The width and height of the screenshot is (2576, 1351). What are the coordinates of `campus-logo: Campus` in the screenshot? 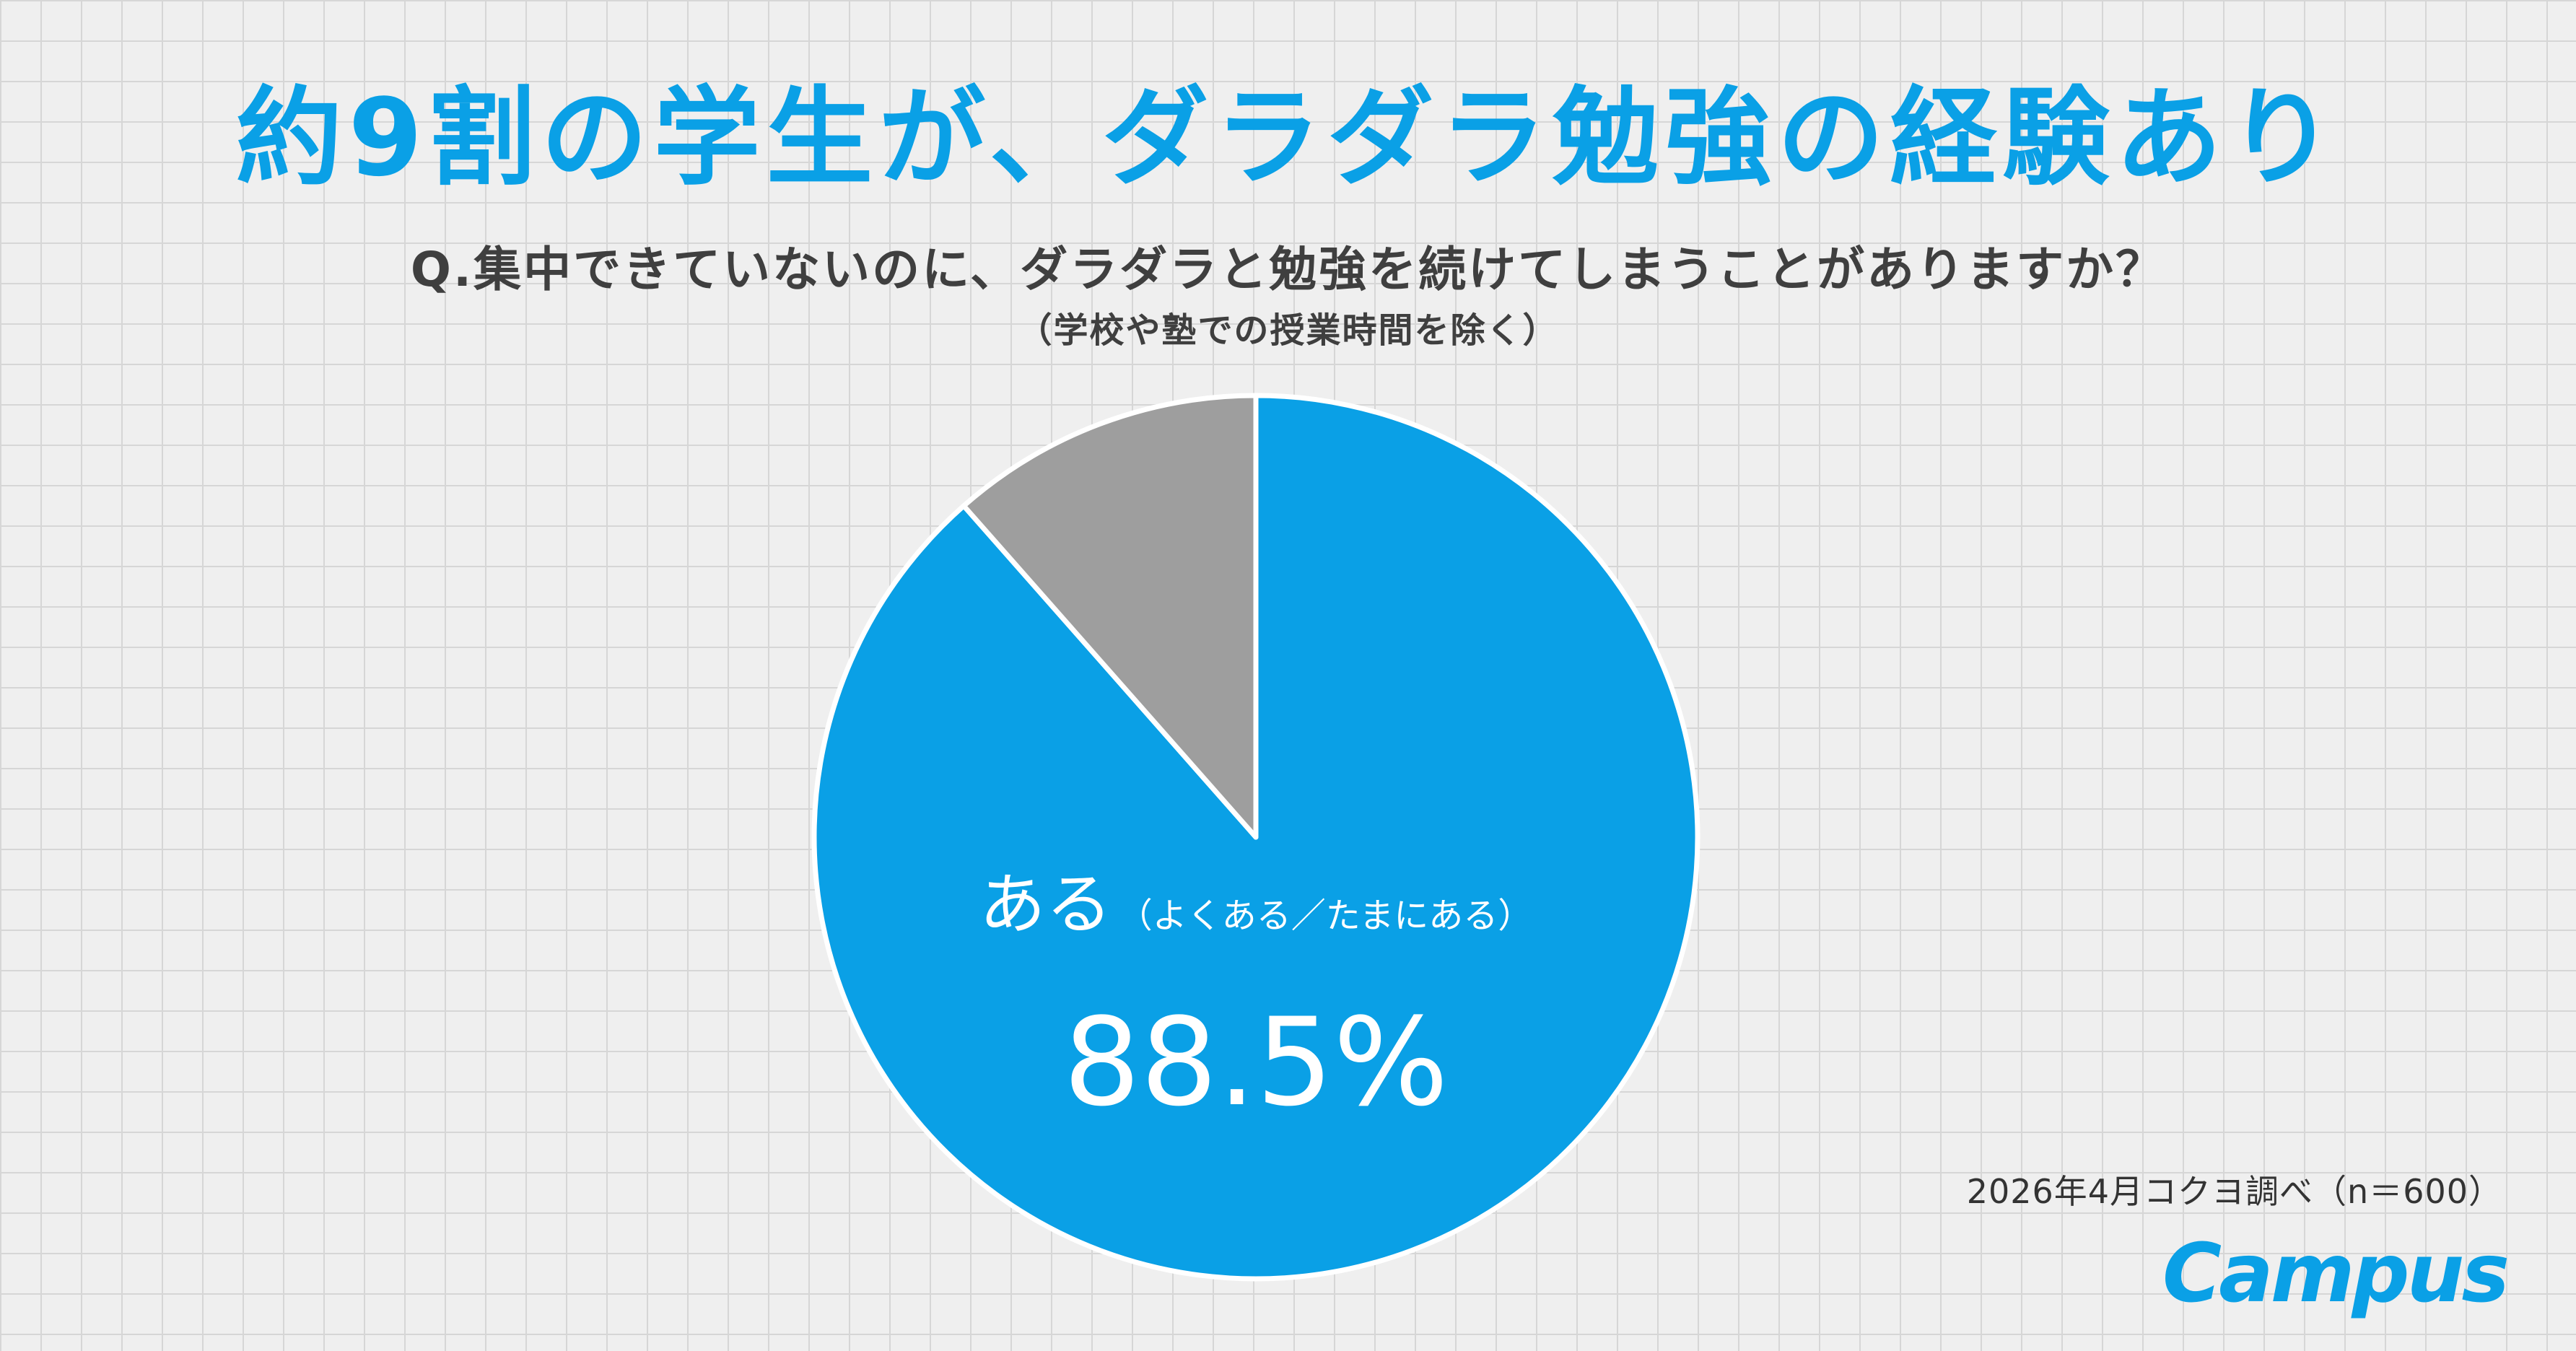 It's located at (2336, 1274).